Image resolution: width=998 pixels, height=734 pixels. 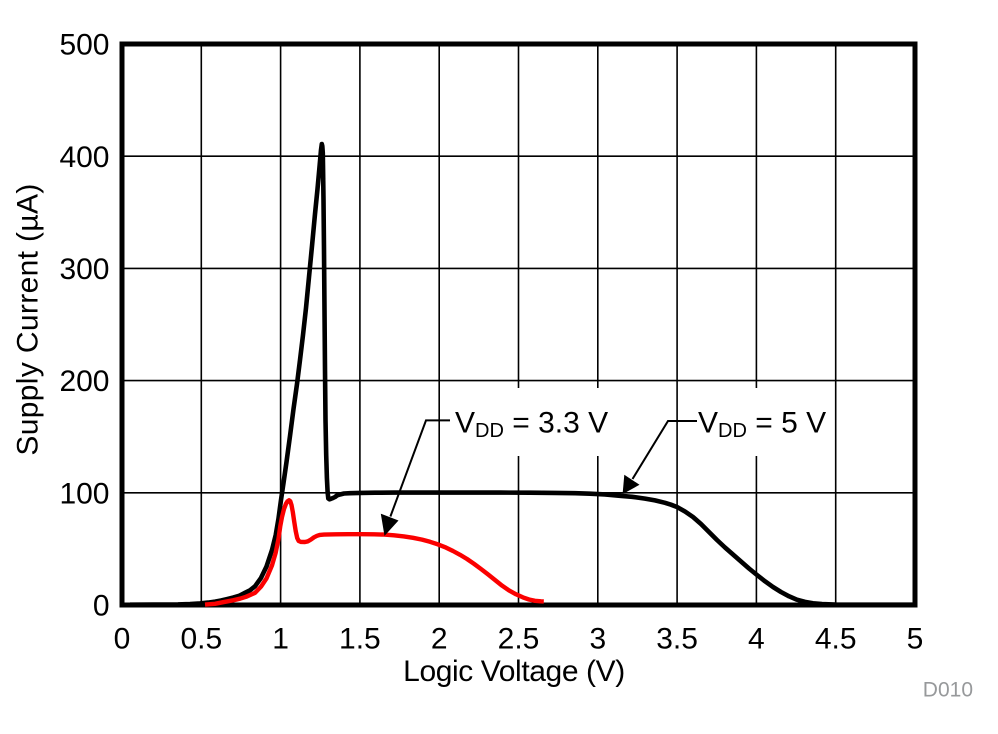 I want to click on svg-text: 300, so click(x=84, y=269).